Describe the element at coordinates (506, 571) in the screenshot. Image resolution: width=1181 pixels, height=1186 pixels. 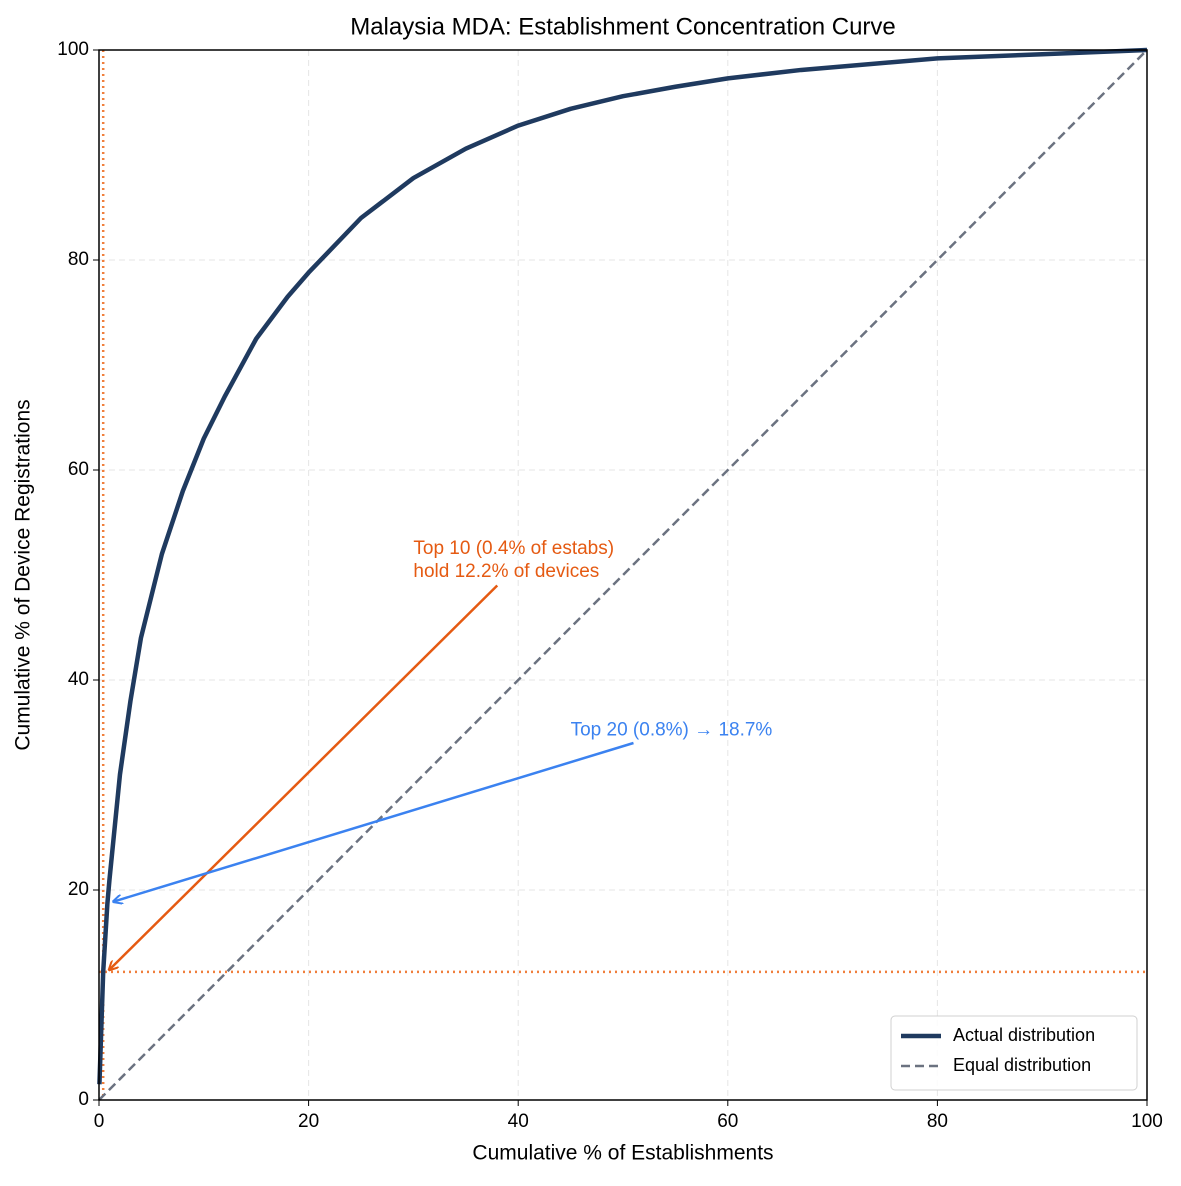
I see `annotation-text: hold 12.2% of devices` at that location.